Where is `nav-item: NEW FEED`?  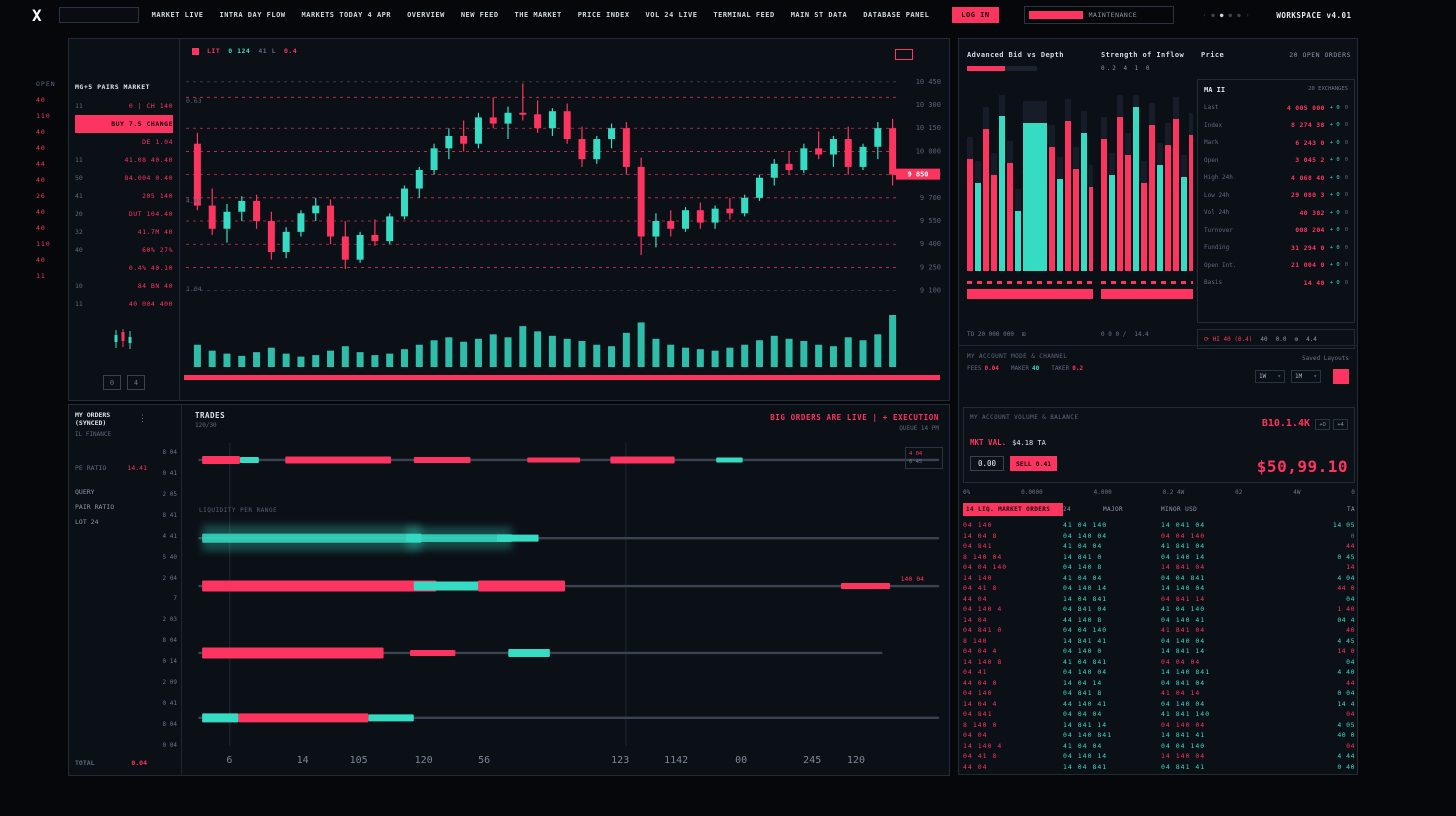 nav-item: NEW FEED is located at coordinates (479, 15).